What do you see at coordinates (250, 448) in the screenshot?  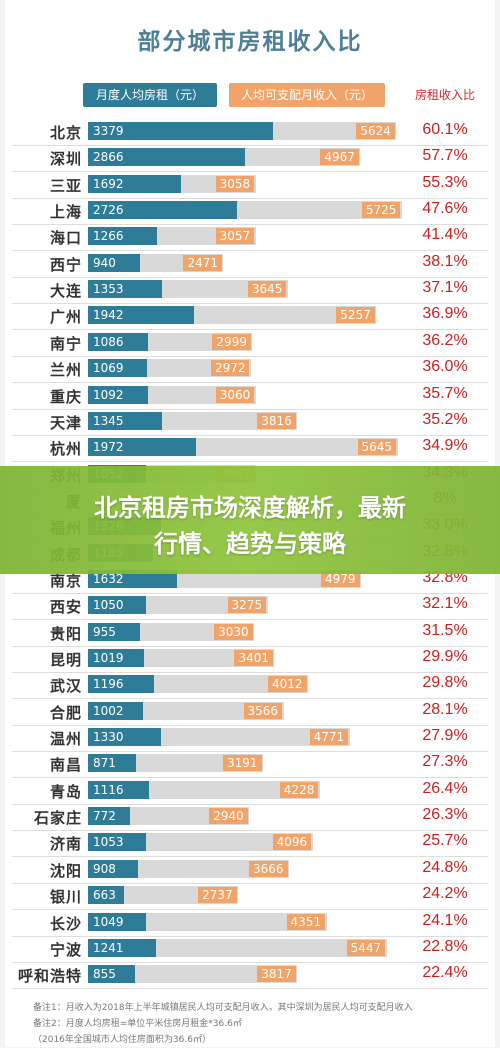 I see `chart-row: 杭州 1972 5645 34.9%` at bounding box center [250, 448].